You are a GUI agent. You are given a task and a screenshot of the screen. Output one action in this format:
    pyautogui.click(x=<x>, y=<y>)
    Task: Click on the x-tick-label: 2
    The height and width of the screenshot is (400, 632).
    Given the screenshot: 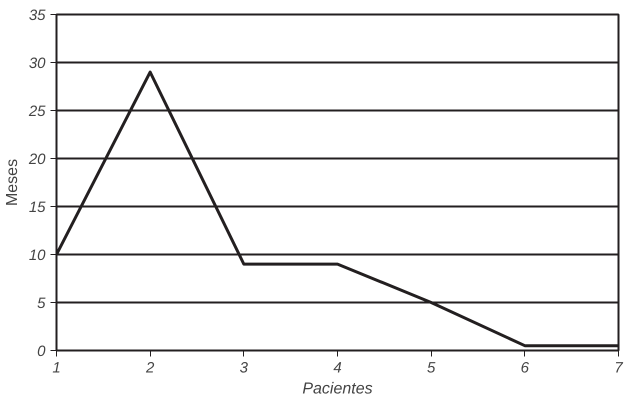 What is the action you would take?
    pyautogui.click(x=149, y=368)
    